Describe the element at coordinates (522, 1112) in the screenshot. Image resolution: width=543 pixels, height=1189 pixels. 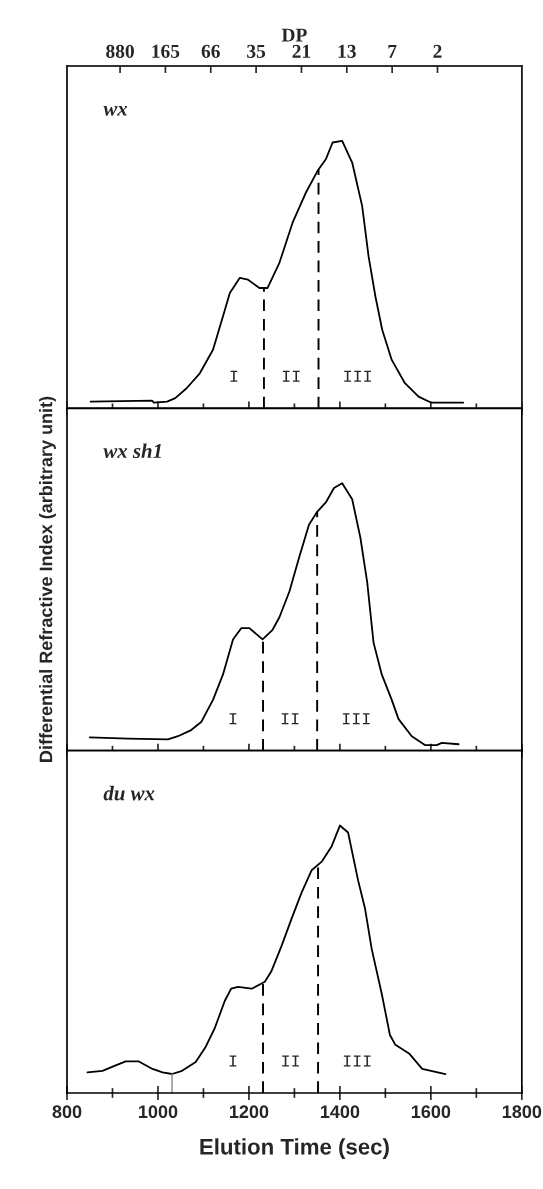
I see `x-tick-label: 1800` at that location.